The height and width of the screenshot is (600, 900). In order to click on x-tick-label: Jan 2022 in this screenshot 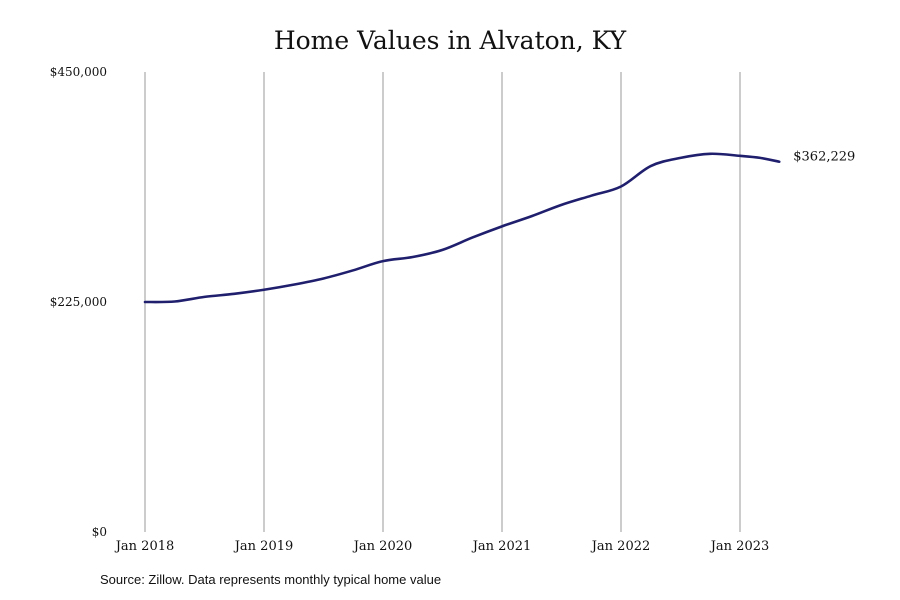, I will do `click(620, 546)`.